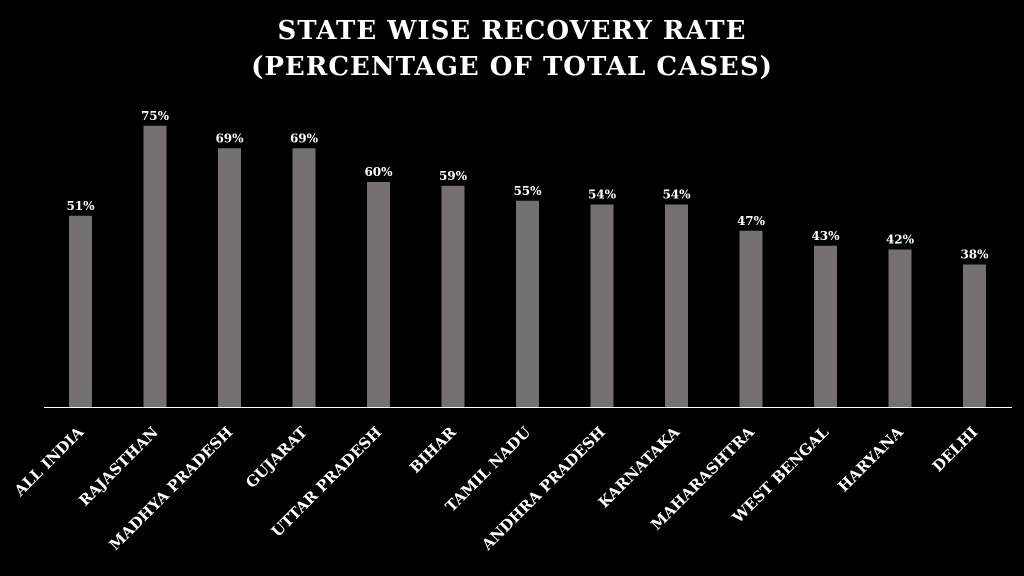 This screenshot has width=1024, height=576. I want to click on chart-title-line-2: (PERCENTAGE OF TOTAL CASES), so click(512, 67).